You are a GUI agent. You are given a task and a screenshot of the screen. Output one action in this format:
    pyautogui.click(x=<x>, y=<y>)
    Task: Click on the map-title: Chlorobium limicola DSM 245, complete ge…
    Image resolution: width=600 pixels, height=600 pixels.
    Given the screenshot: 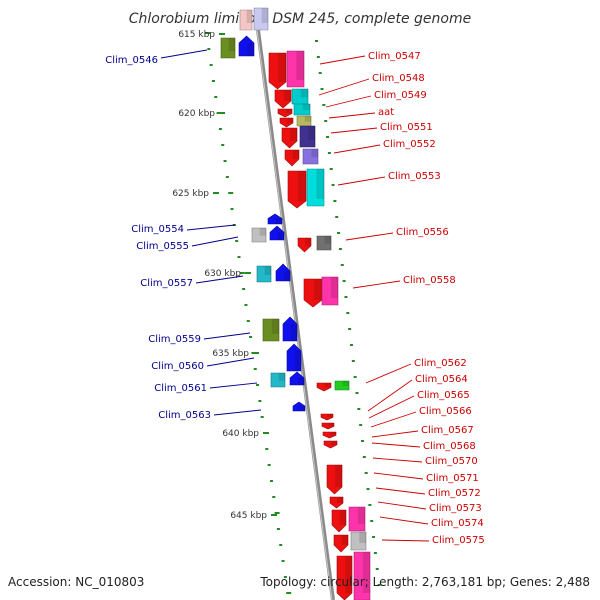 What is the action you would take?
    pyautogui.click(x=300, y=19)
    